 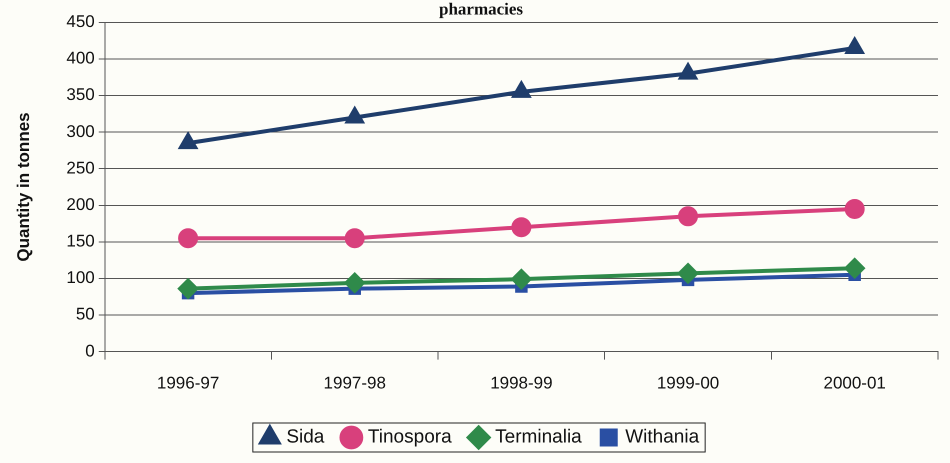 I want to click on x-tick-label: 1999-00, so click(x=688, y=382).